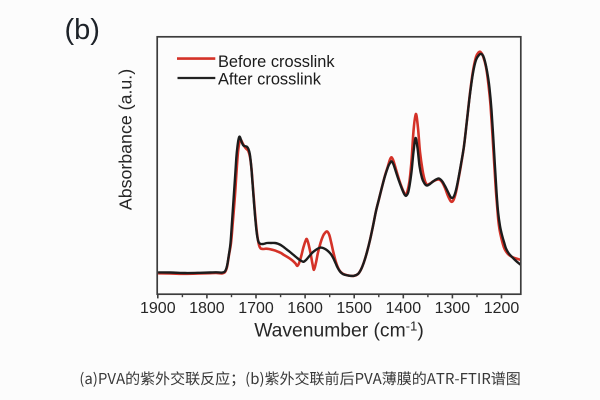 The image size is (600, 400). Describe the element at coordinates (256, 308) in the screenshot. I see `svg-text: 1700` at that location.